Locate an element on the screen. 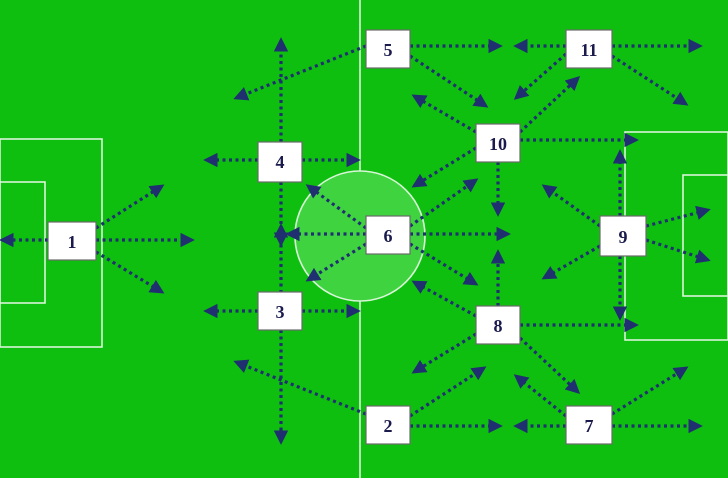 This screenshot has height=478, width=728. player-6-marker: 6 is located at coordinates (388, 235).